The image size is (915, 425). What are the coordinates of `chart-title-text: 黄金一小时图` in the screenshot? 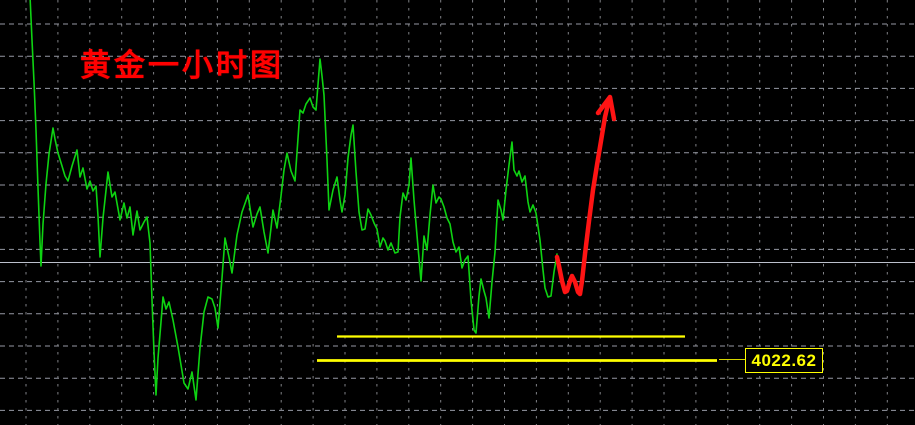 It's located at (182, 65).